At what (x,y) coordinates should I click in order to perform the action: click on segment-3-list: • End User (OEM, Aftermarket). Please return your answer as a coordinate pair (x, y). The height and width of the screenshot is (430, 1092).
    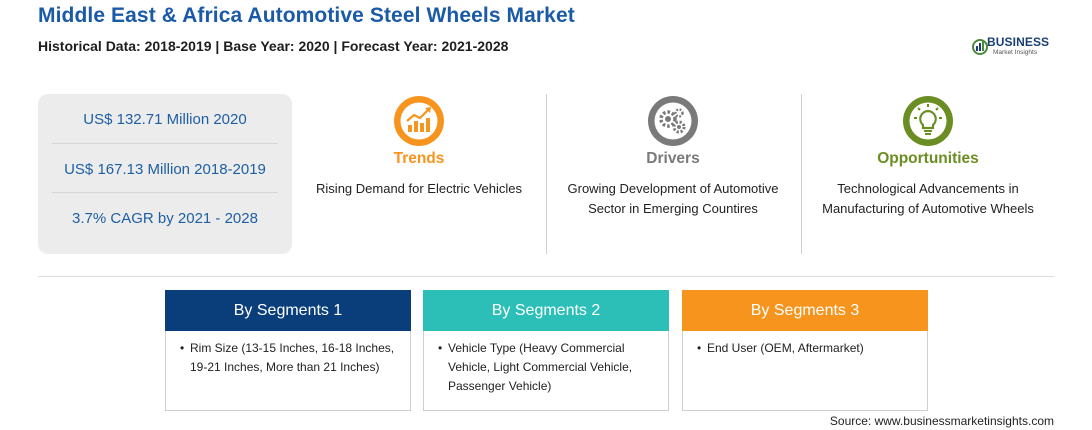
    Looking at the image, I should click on (809, 348).